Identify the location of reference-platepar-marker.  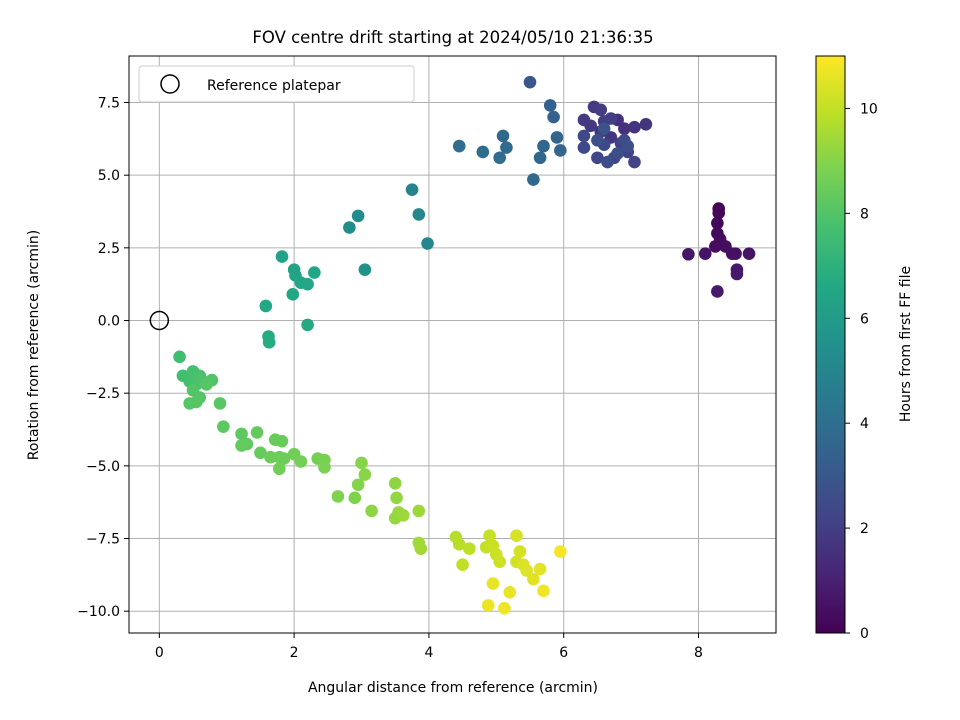
(159, 320).